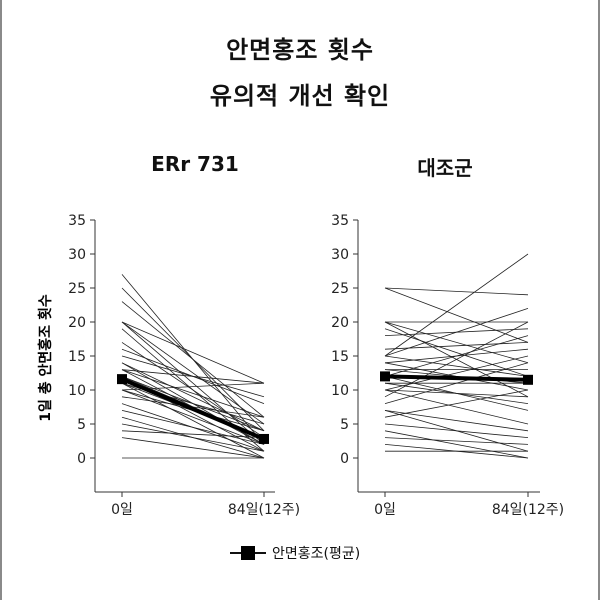 The height and width of the screenshot is (600, 600). I want to click on chart-title-line1: 안면홍조 횟수, so click(300, 50).